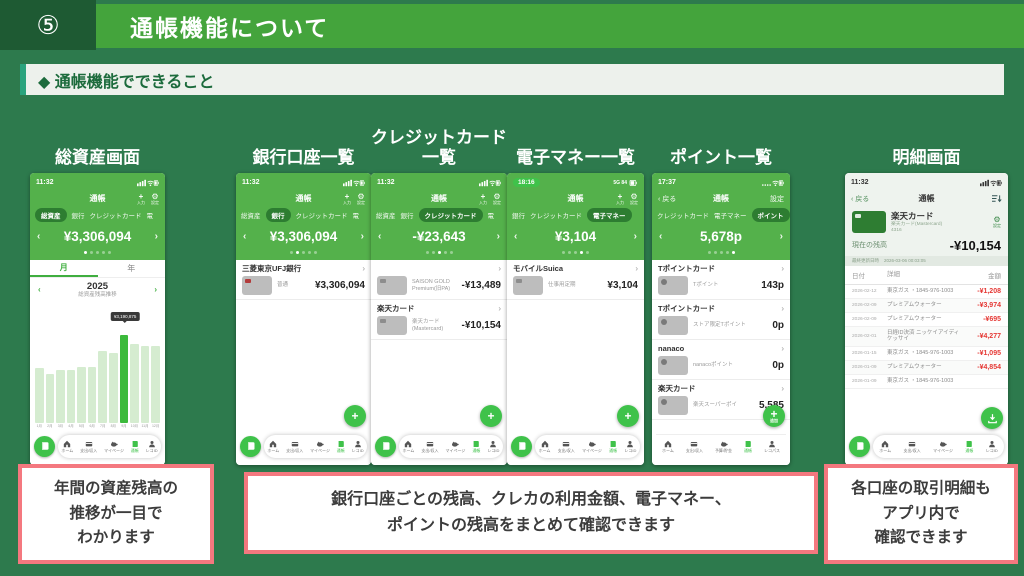 The width and height of the screenshot is (1024, 576). Describe the element at coordinates (774, 416) in the screenshot. I see `add-fab: + 追加` at that location.